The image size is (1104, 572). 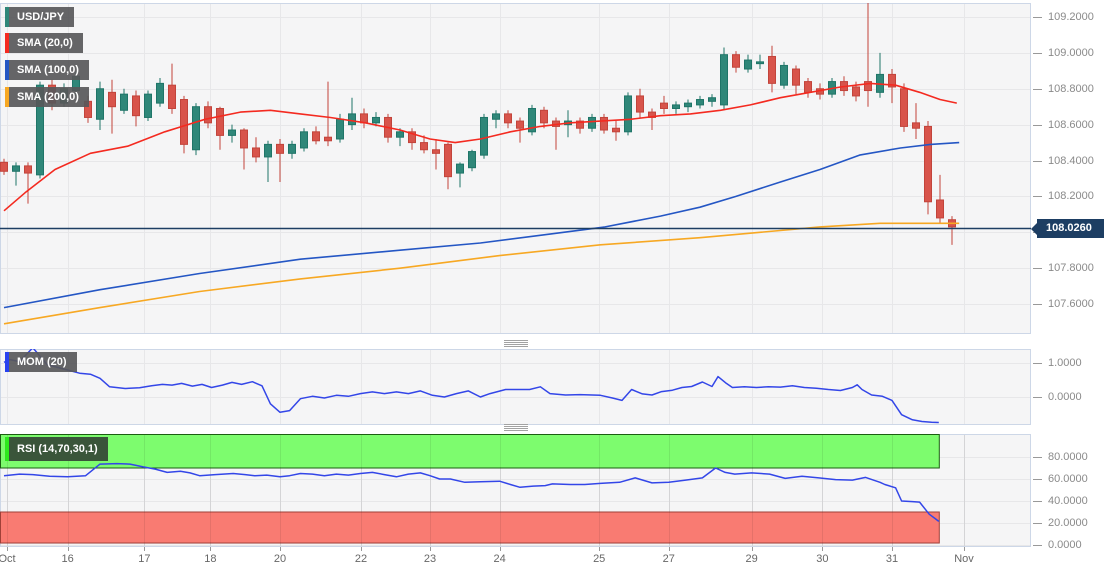 I want to click on time-tick-label: 30, so click(x=822, y=559).